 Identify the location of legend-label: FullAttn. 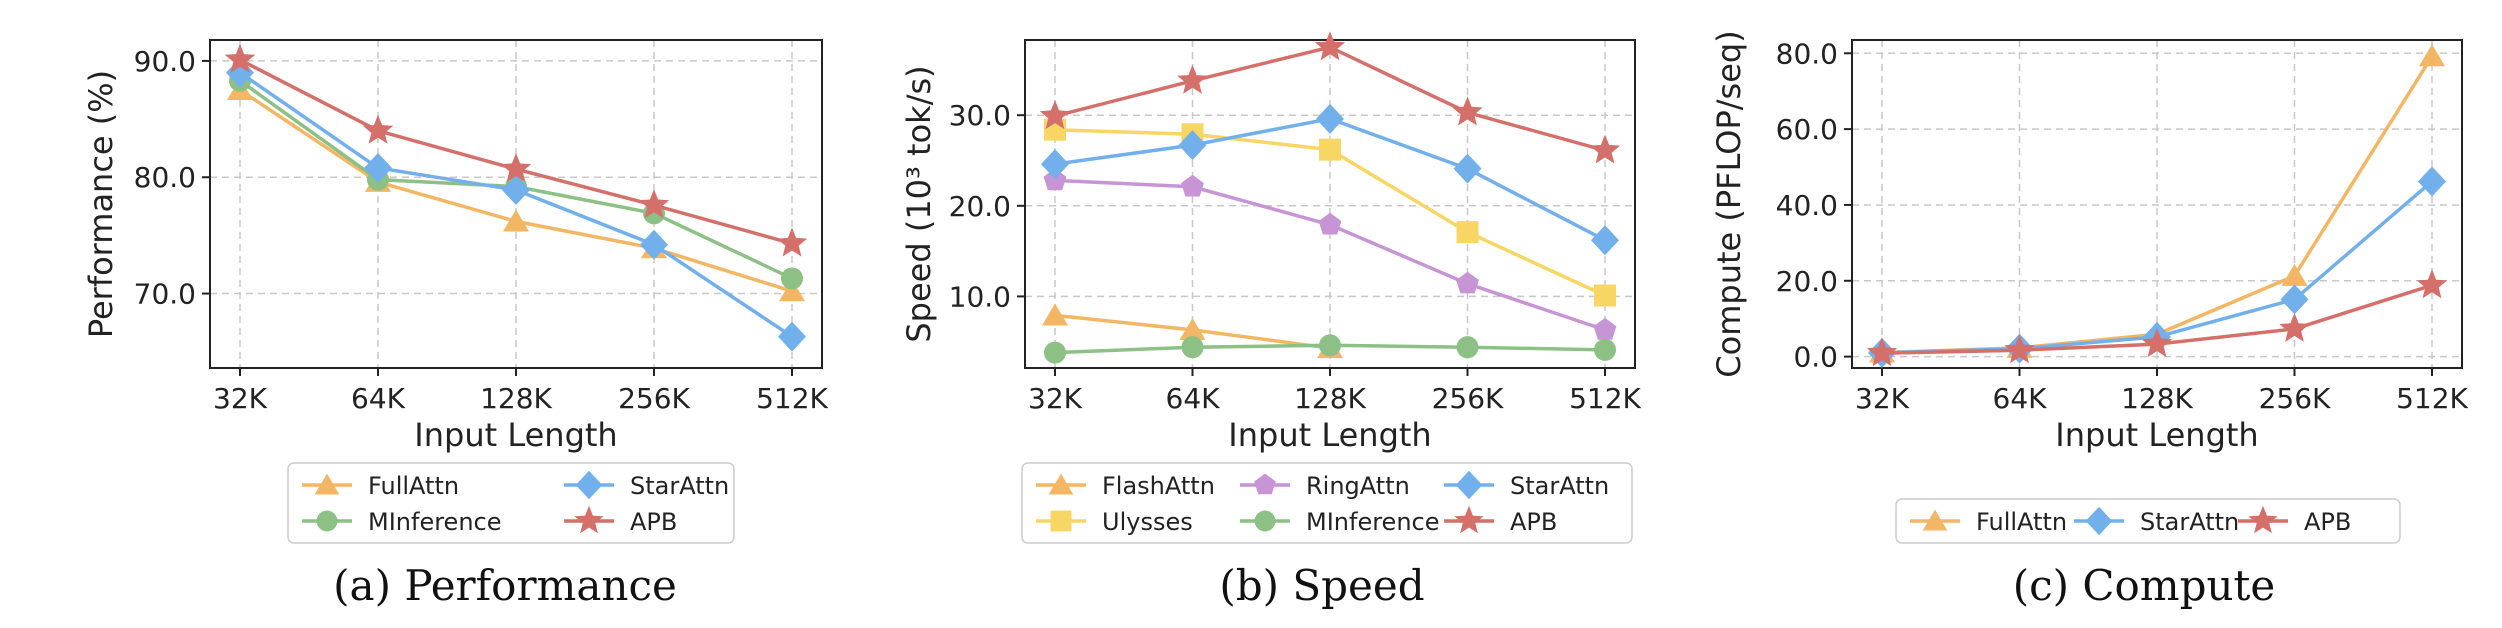
(2021, 522).